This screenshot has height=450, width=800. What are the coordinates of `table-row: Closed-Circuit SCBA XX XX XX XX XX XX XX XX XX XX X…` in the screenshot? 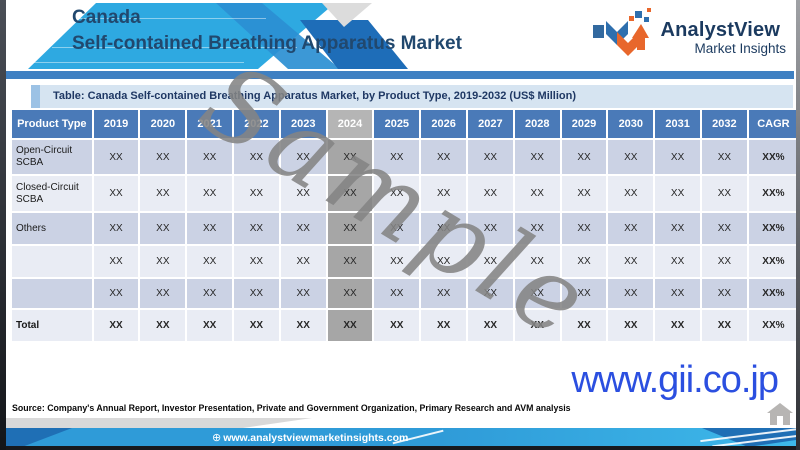 It's located at (405, 193).